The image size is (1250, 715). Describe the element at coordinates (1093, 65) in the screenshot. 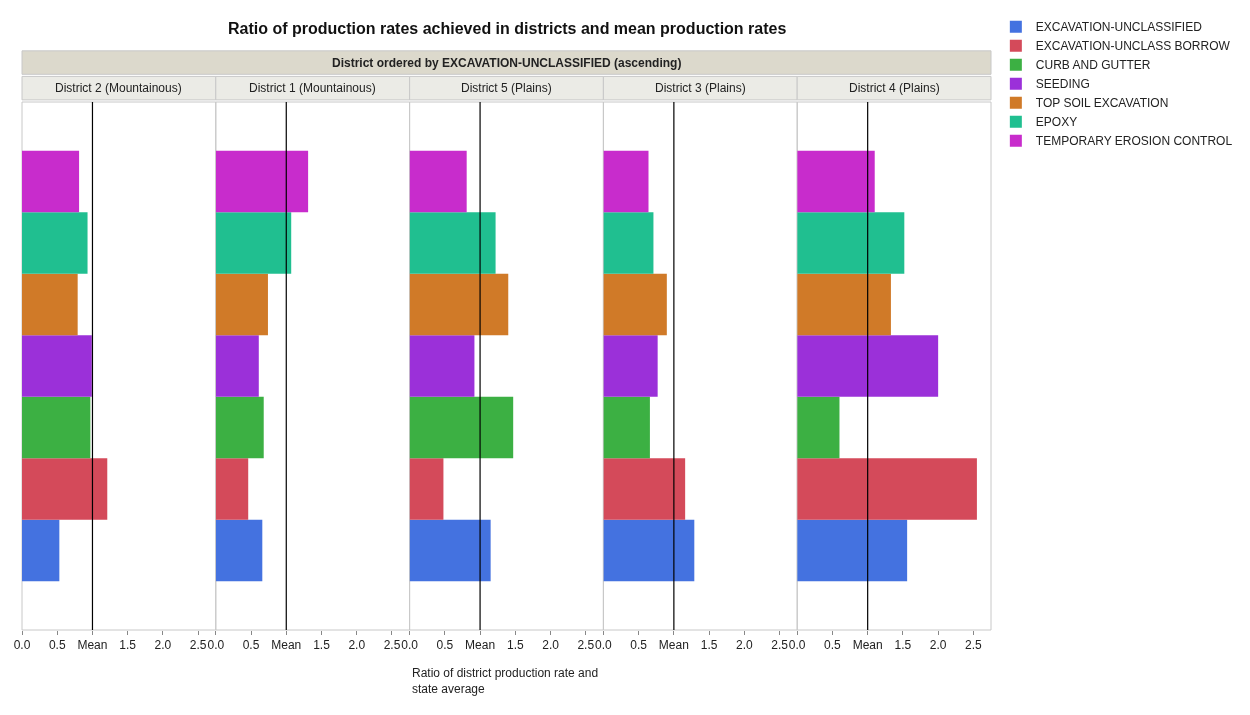

I see `legend-label: CURB AND GUTTER` at that location.